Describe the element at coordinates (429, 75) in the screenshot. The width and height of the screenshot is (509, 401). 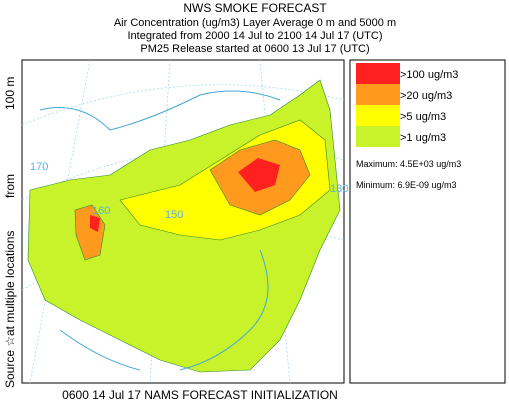
I see `legend-label: >100 ug/m3` at that location.